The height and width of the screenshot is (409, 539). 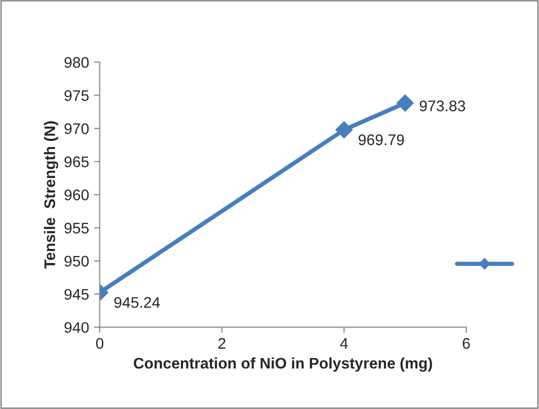 I want to click on data-label: 973.83, so click(x=443, y=106).